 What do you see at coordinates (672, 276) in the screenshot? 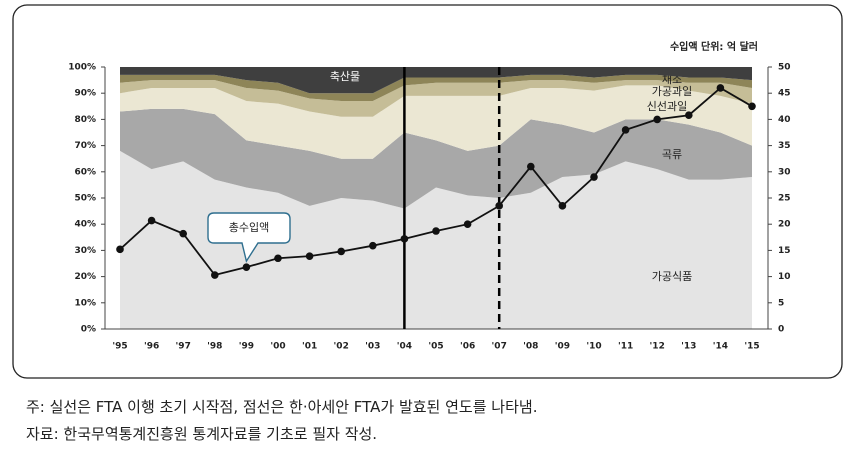
I see `series-label: 가공식품` at bounding box center [672, 276].